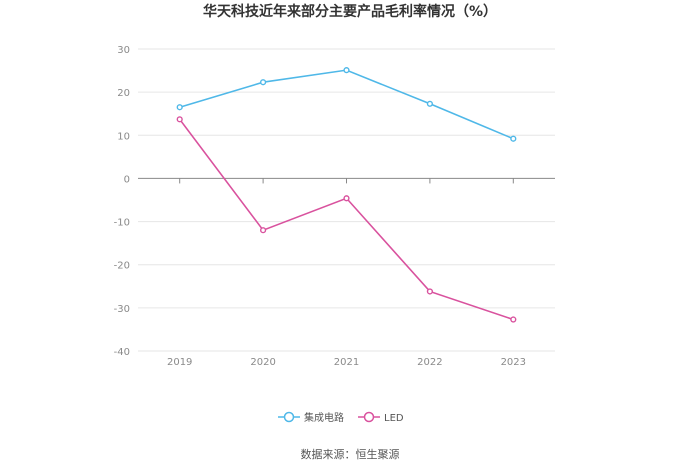 The image size is (700, 473). Describe the element at coordinates (324, 417) in the screenshot. I see `legend-label: 集成电路` at that location.